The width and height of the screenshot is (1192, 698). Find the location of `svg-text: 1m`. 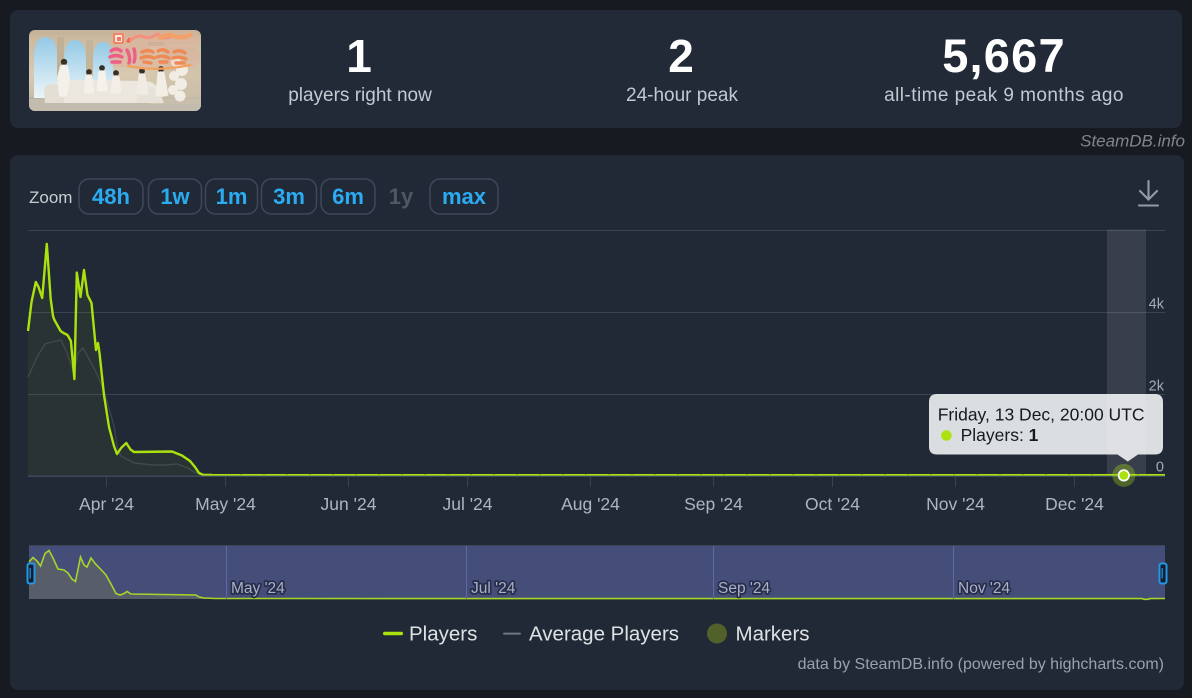

svg-text: 1m is located at coordinates (232, 196).